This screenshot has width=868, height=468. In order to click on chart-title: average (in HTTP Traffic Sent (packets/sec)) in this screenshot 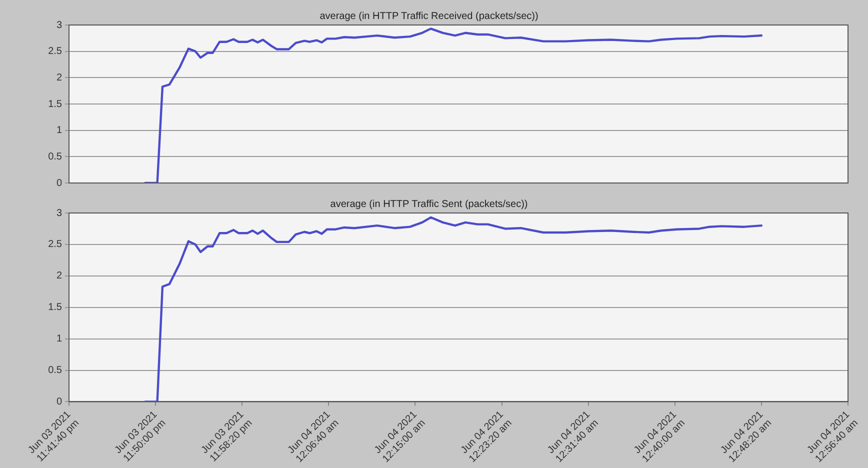, I will do `click(429, 204)`.